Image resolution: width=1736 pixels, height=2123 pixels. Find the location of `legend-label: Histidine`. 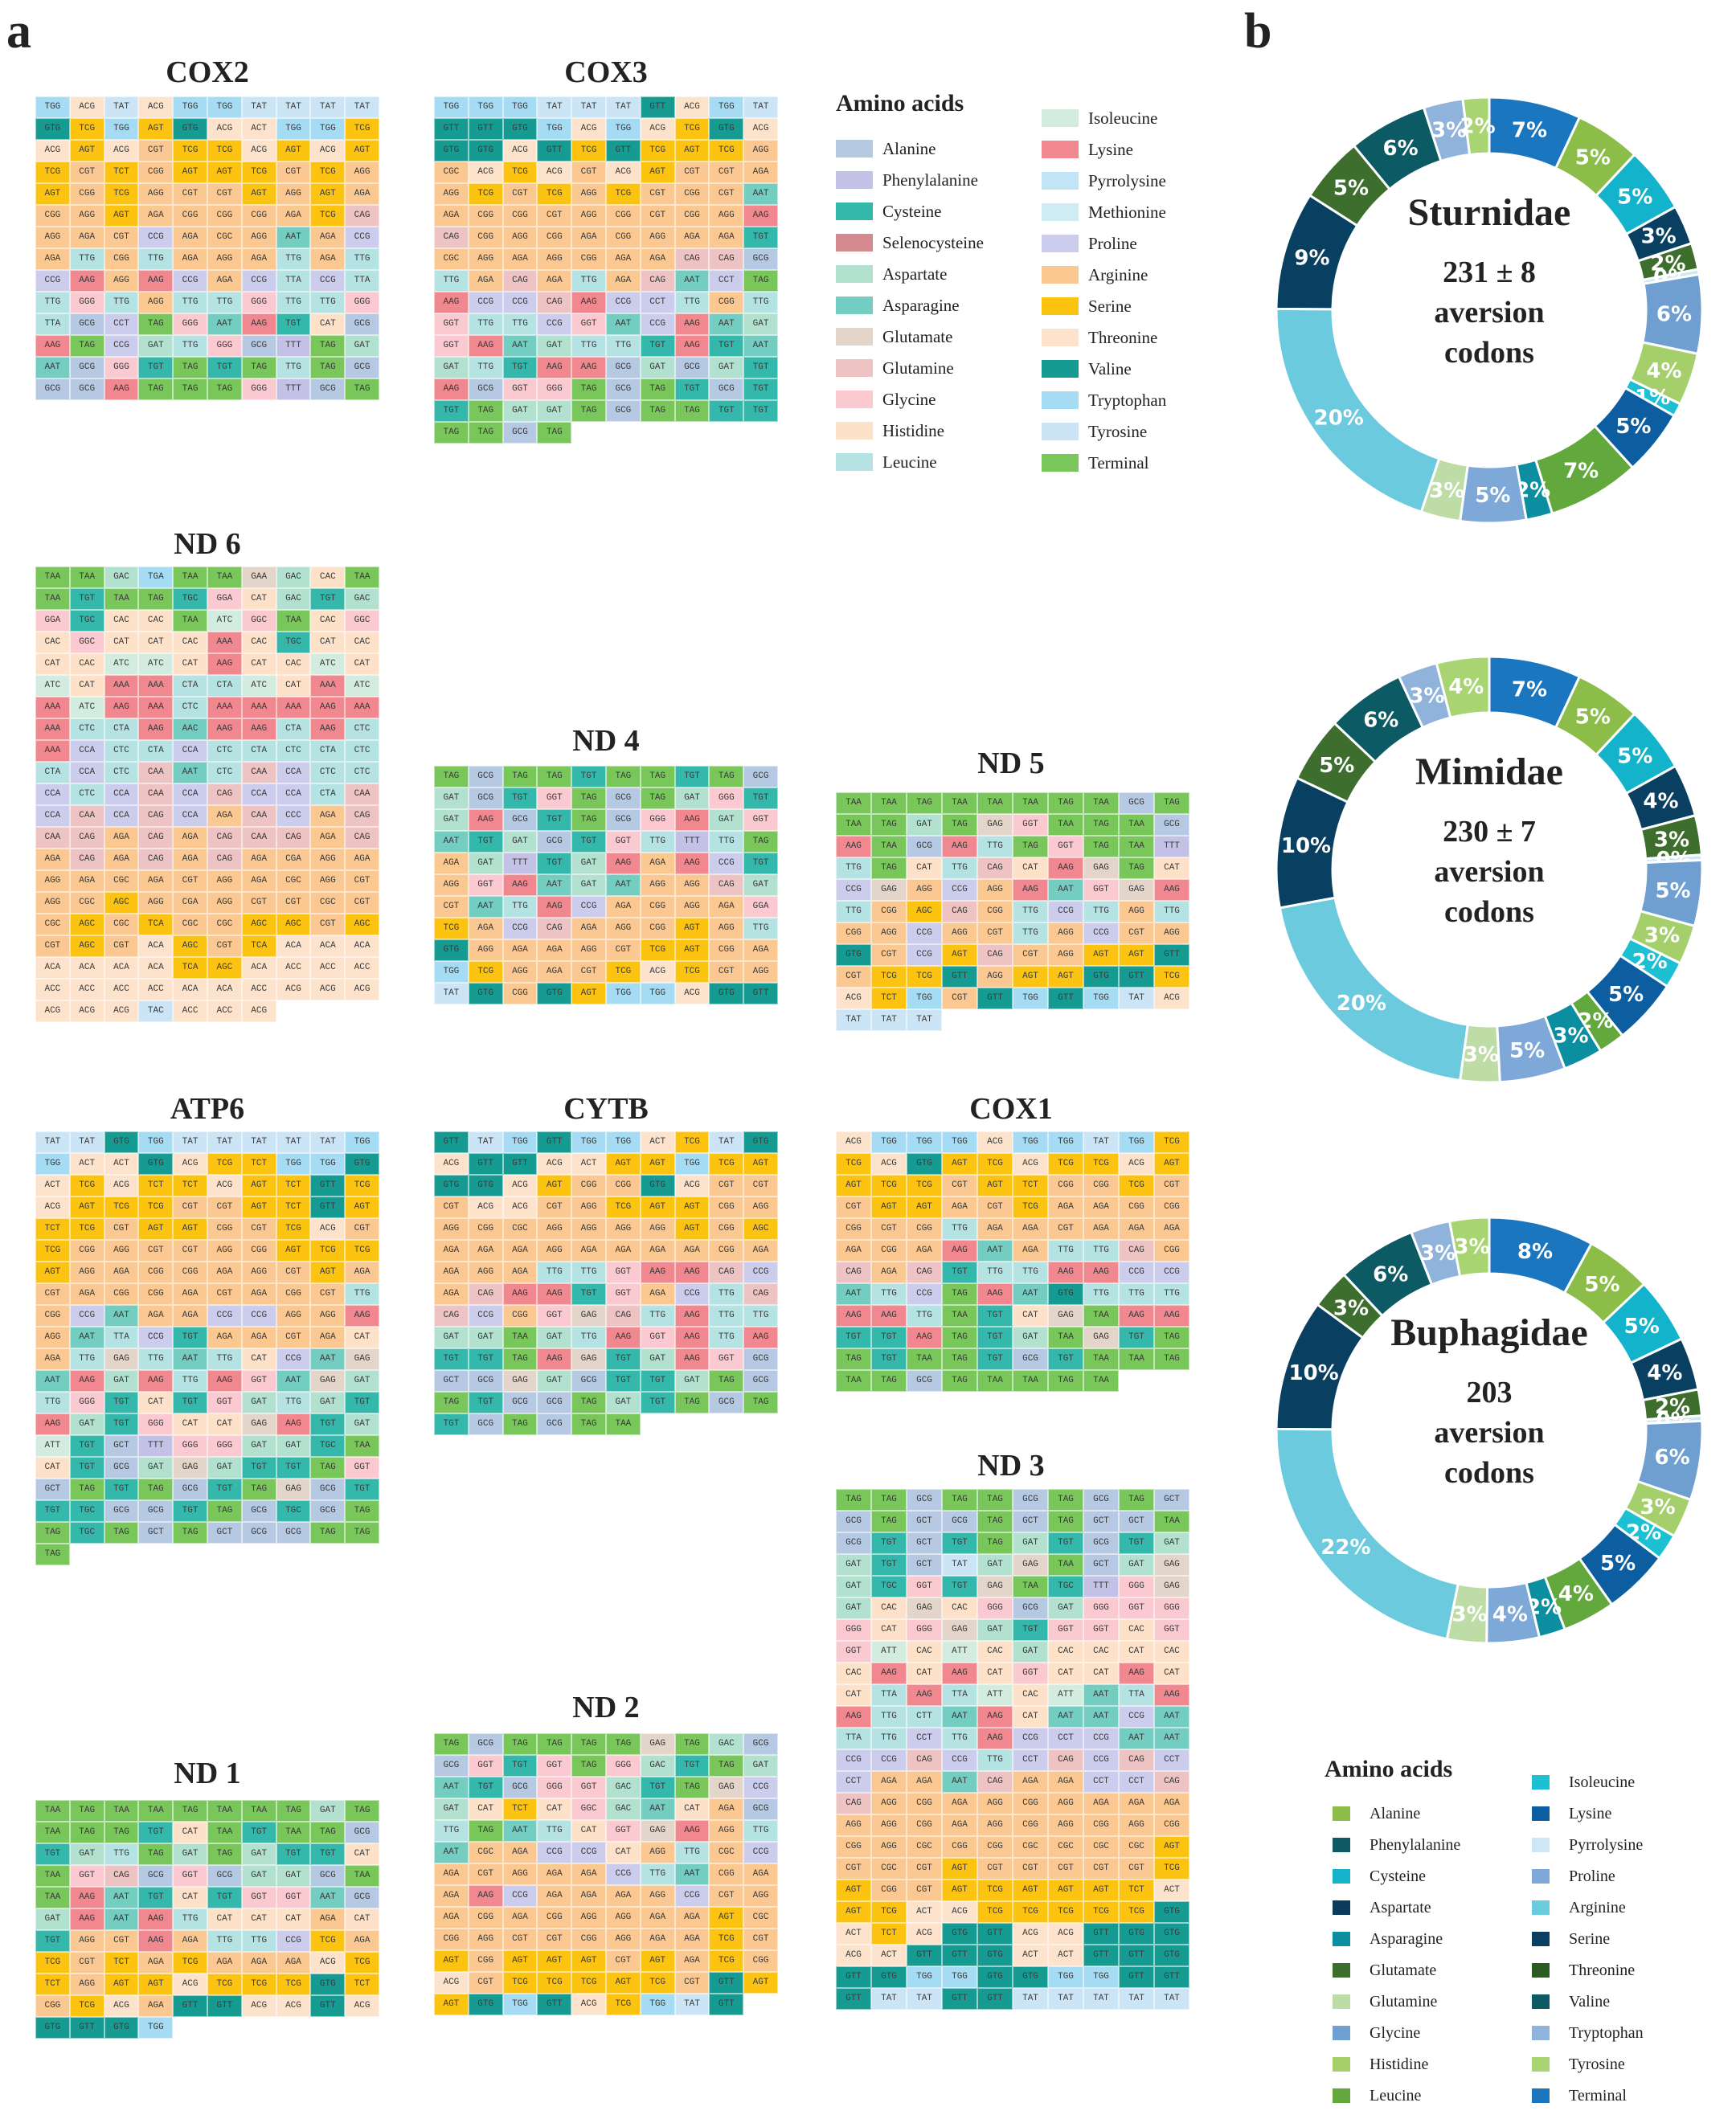

legend-label: Histidine is located at coordinates (1399, 2064).